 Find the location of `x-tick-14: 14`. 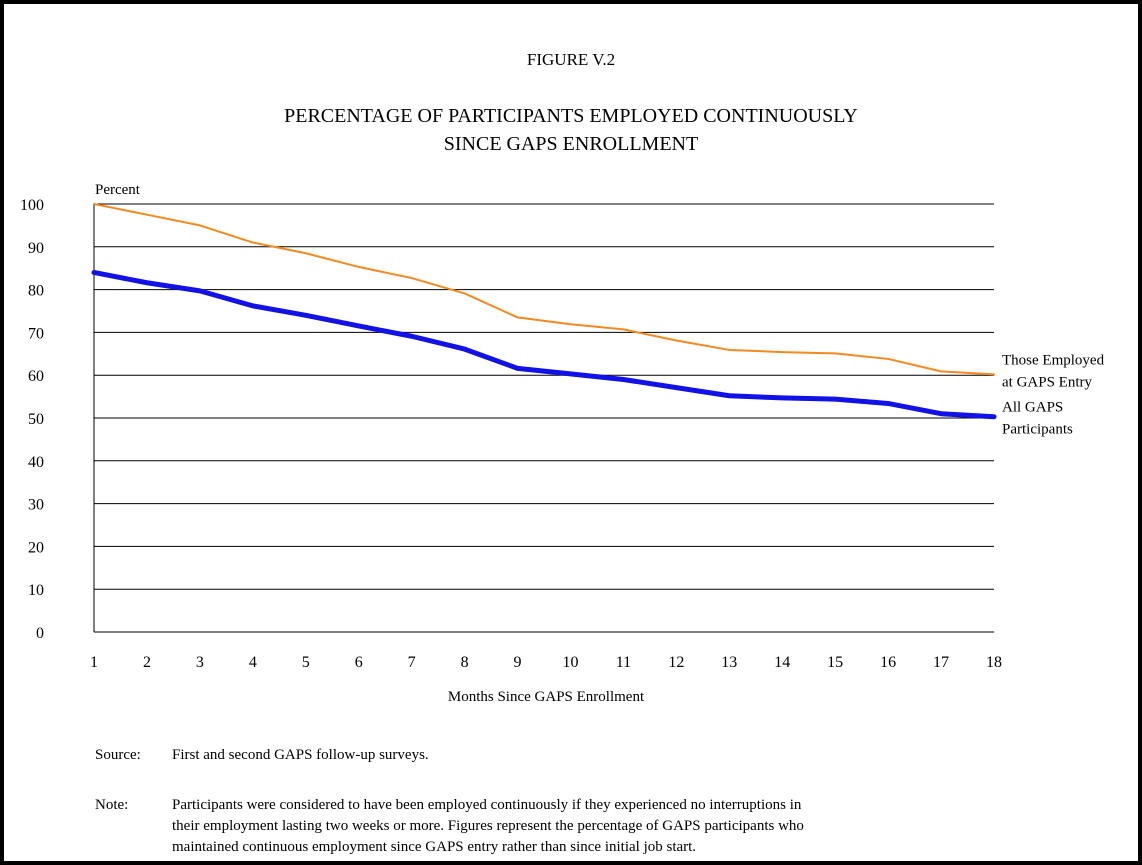

x-tick-14: 14 is located at coordinates (782, 662).